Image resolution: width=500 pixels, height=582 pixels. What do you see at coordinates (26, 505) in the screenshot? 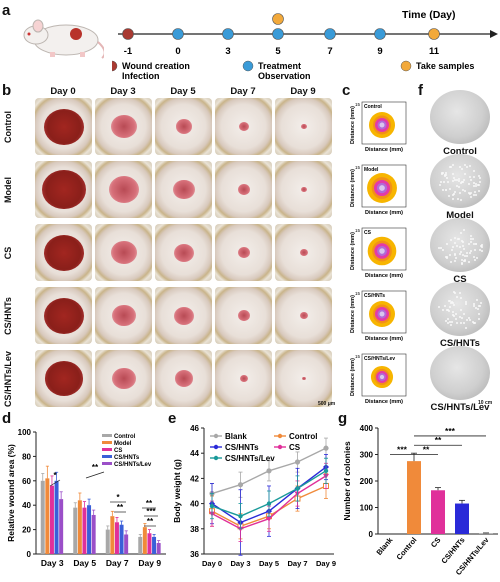
I see `chart-d-ytick-label: 40` at bounding box center [26, 505].